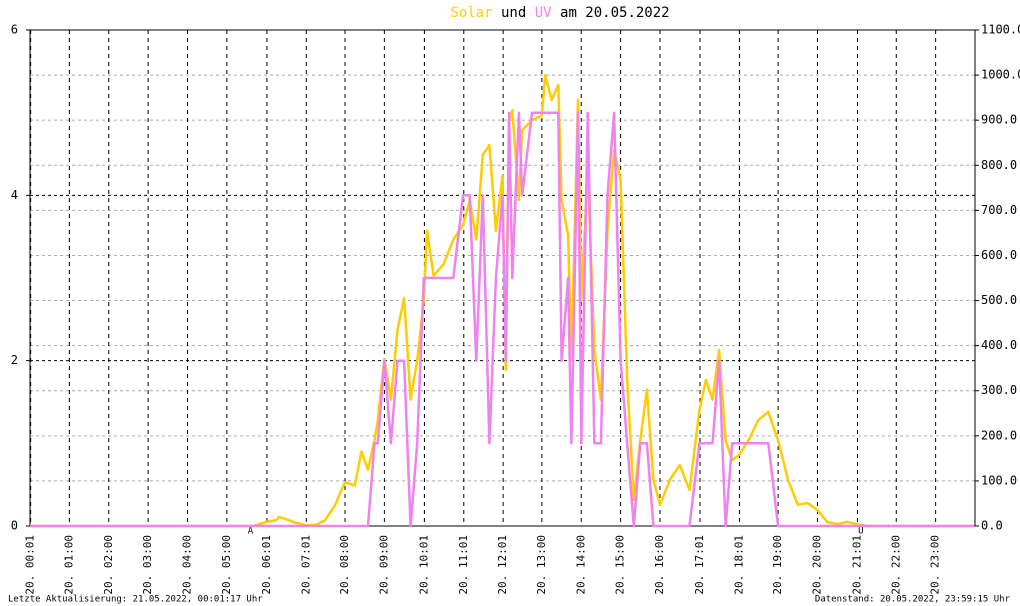  I want to click on x-tick-label: 20. 07:01, so click(305, 565).